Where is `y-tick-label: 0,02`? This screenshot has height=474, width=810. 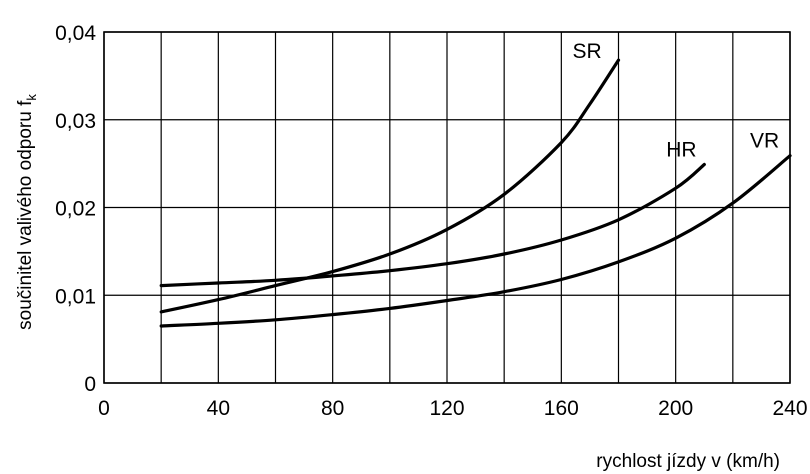
y-tick-label: 0,02 is located at coordinates (75, 209).